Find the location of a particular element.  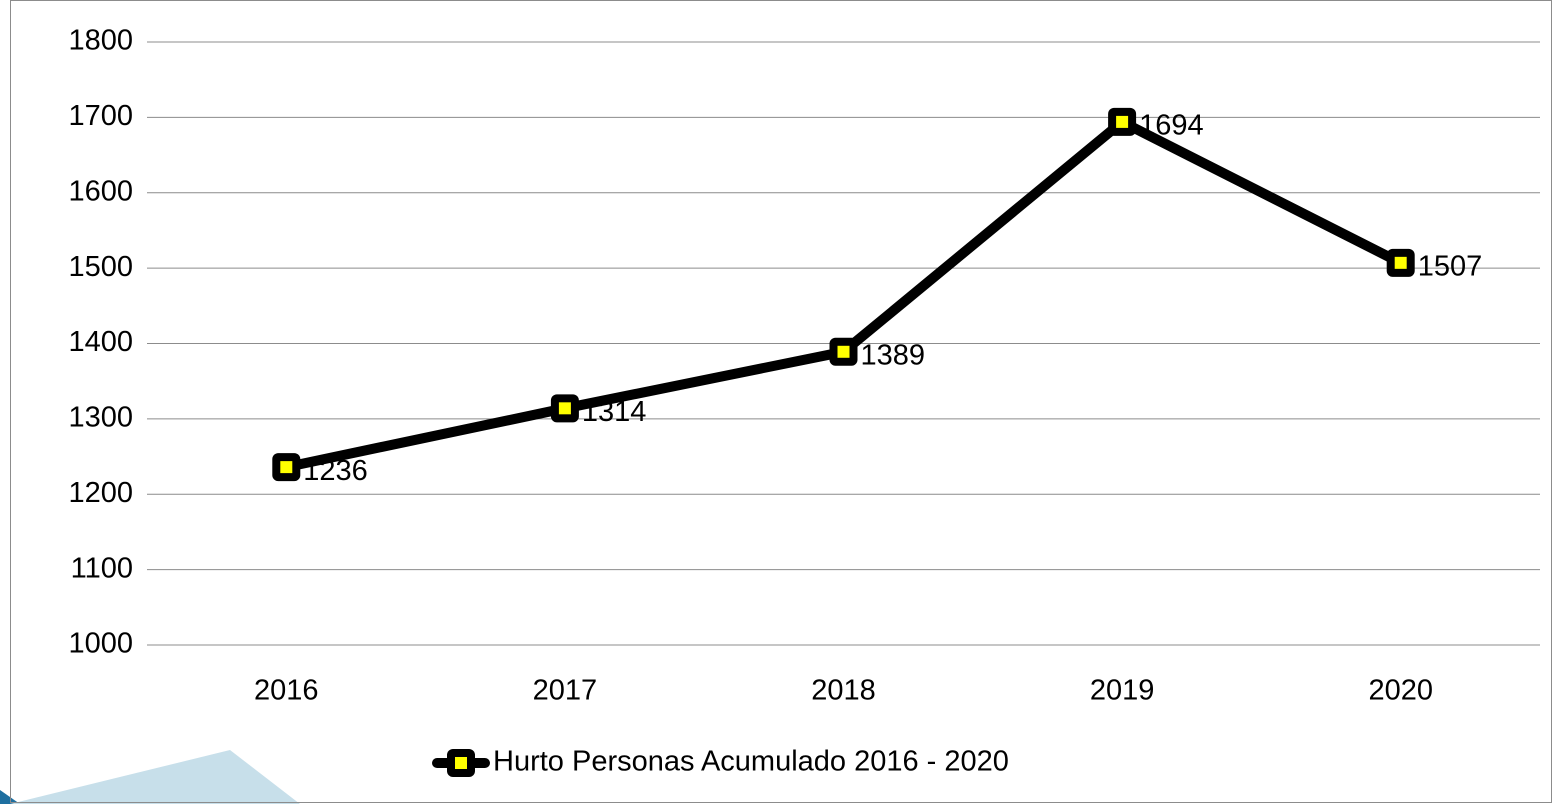

data-label: 1507 is located at coordinates (1450, 267).